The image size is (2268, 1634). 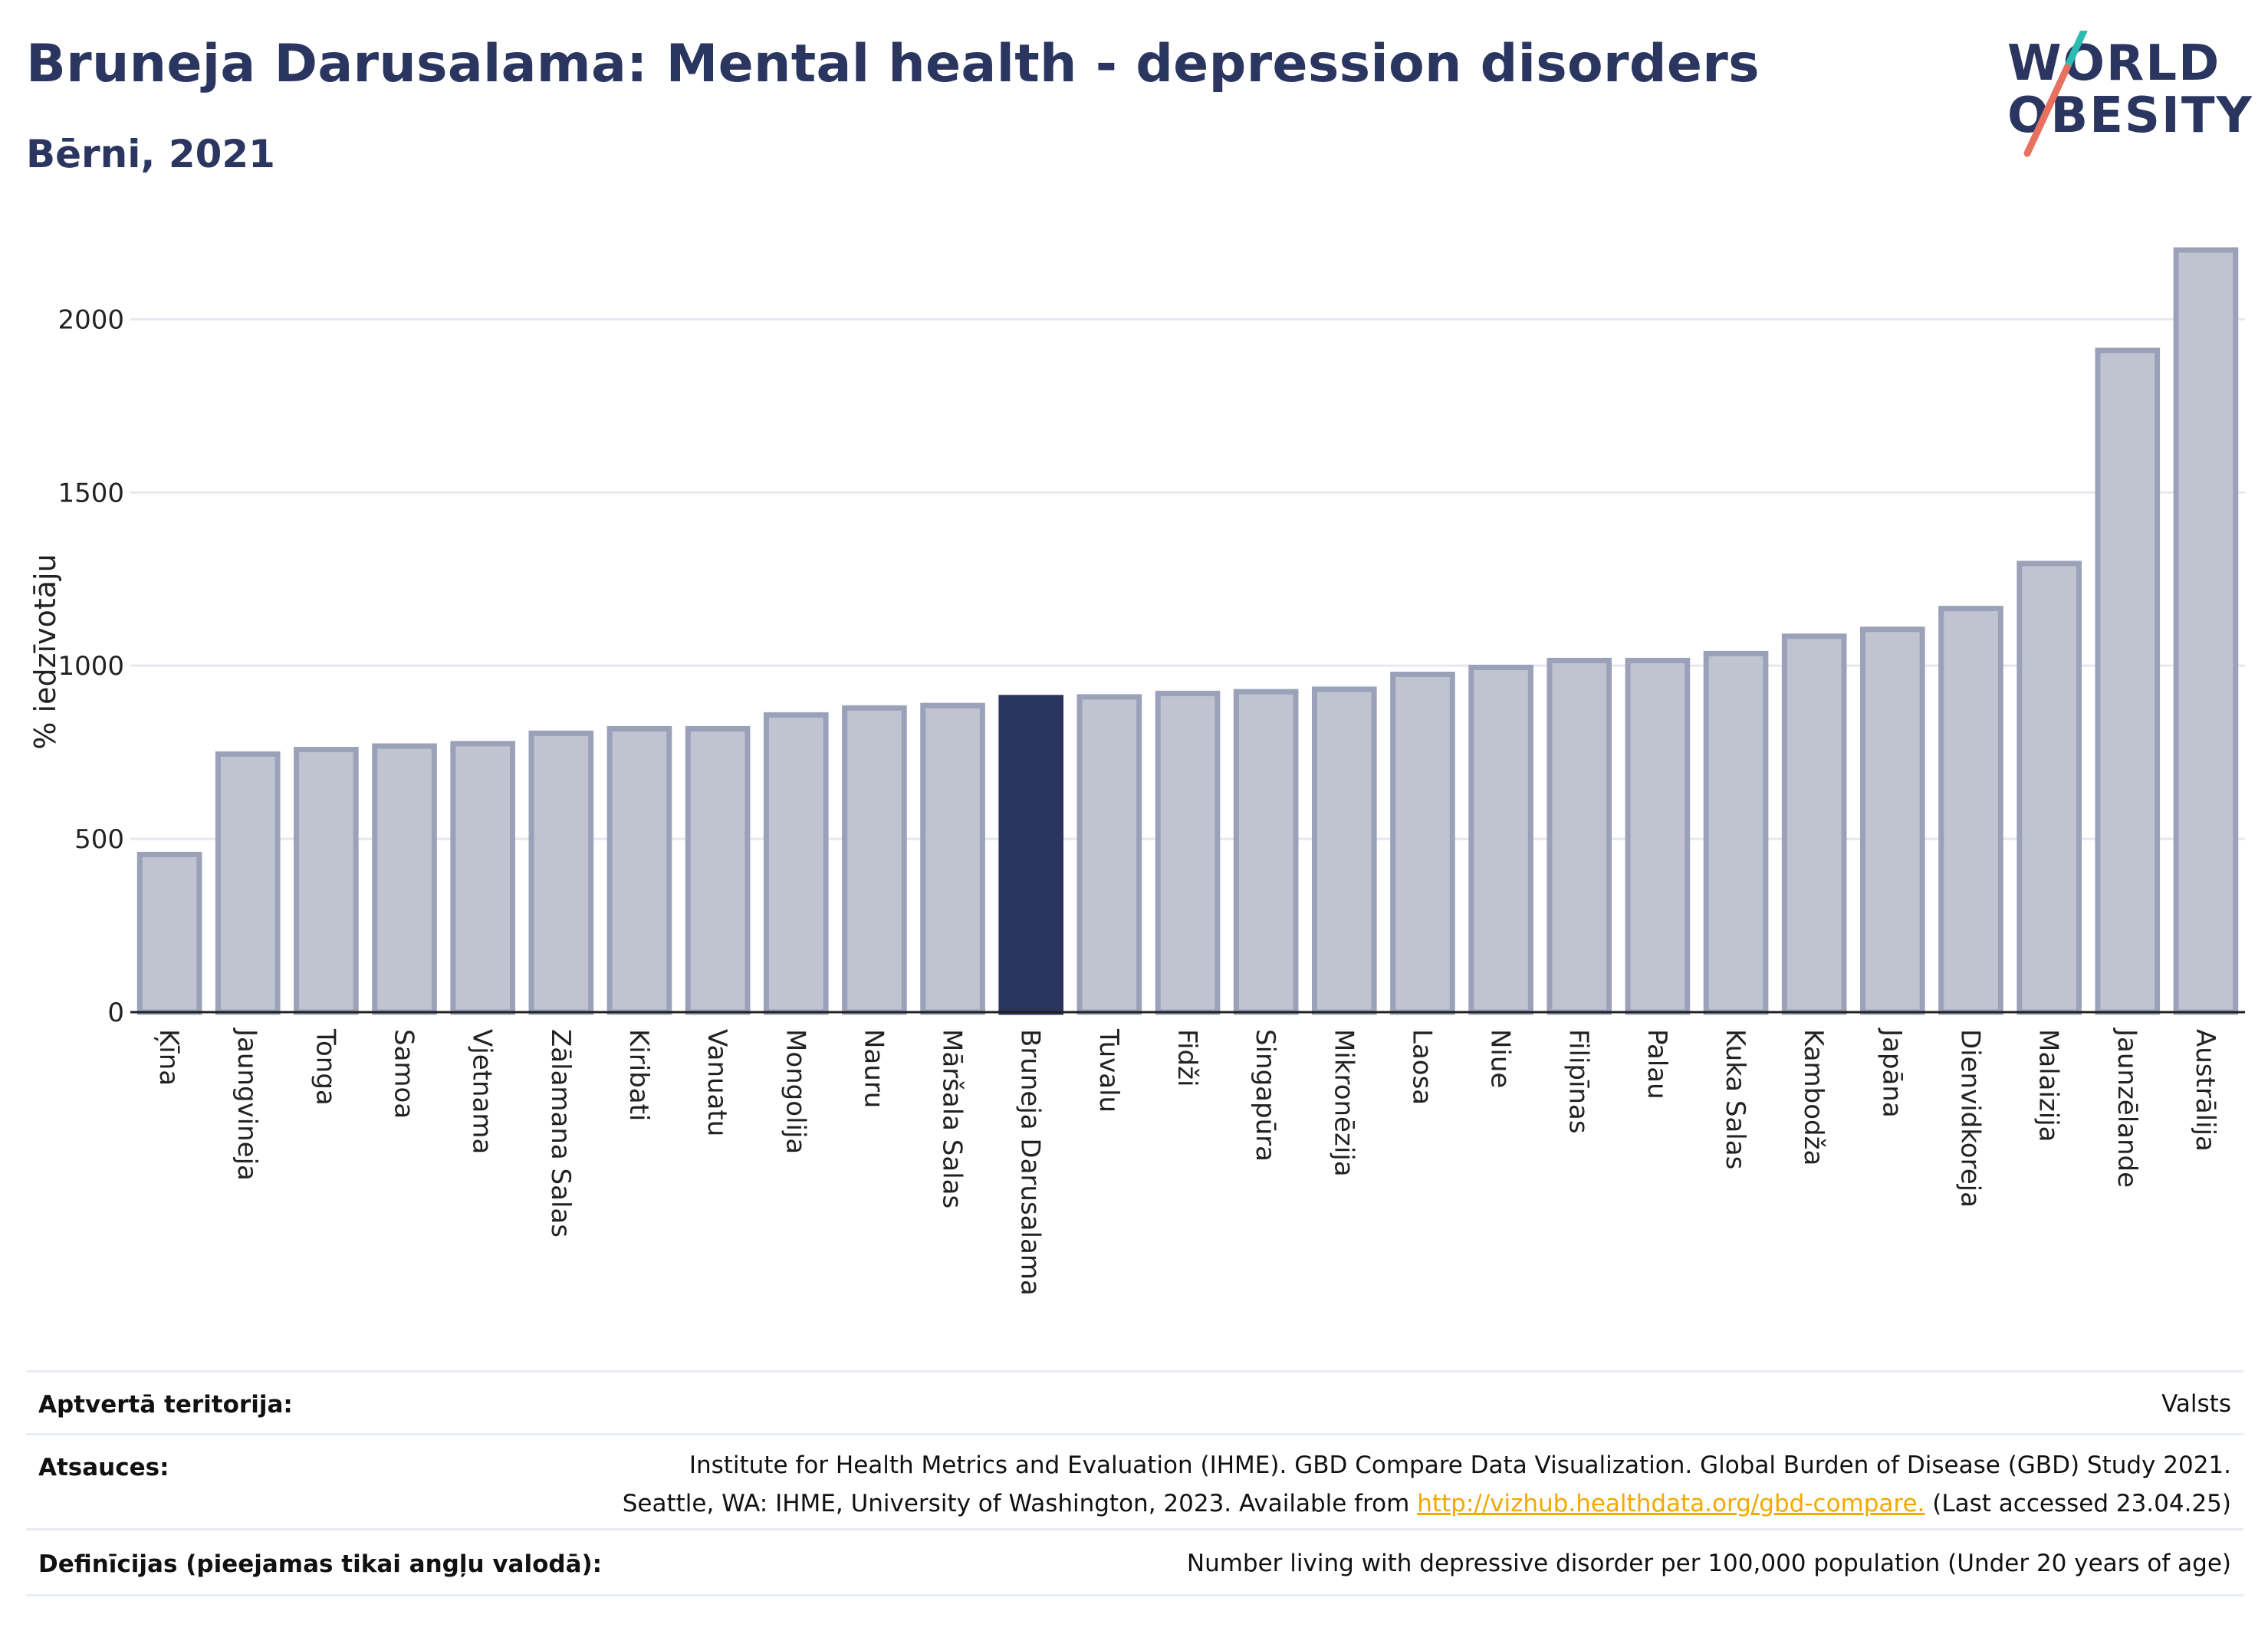 What do you see at coordinates (560, 1134) in the screenshot?
I see `x-tick-label: Zālamana Salas` at bounding box center [560, 1134].